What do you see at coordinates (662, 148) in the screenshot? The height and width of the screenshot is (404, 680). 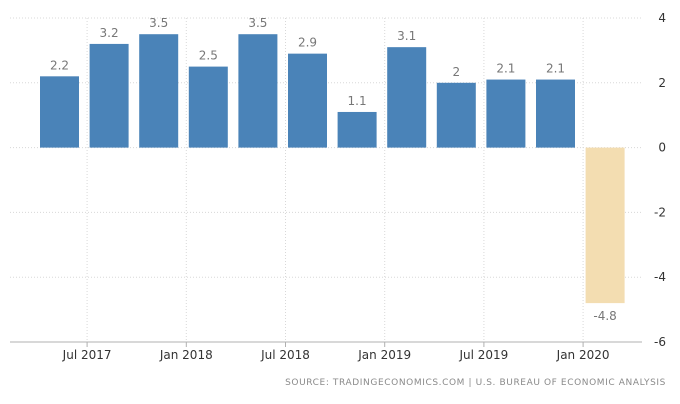 I see `y-tick-label: 0` at bounding box center [662, 148].